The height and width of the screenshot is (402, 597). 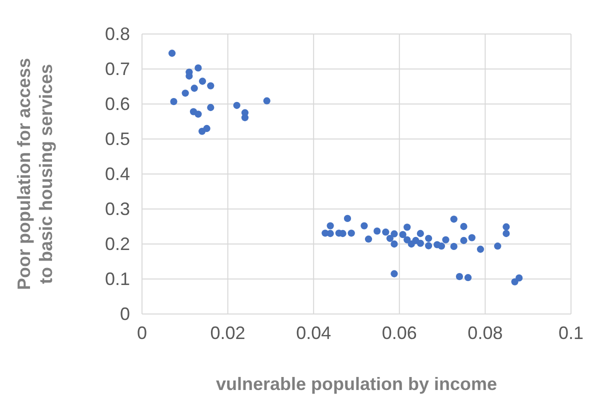 I want to click on x-tick-label: 0.08, so click(x=485, y=332).